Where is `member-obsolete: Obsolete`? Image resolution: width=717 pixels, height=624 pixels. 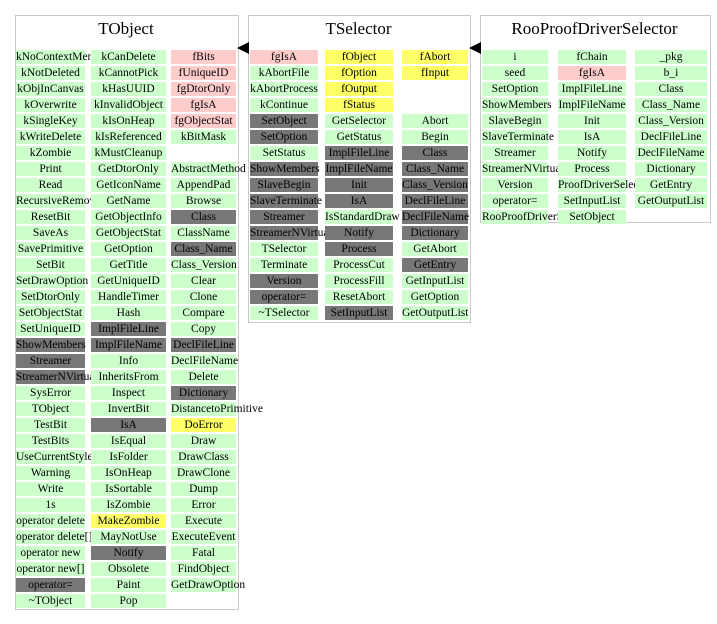
member-obsolete: Obsolete is located at coordinates (128, 569).